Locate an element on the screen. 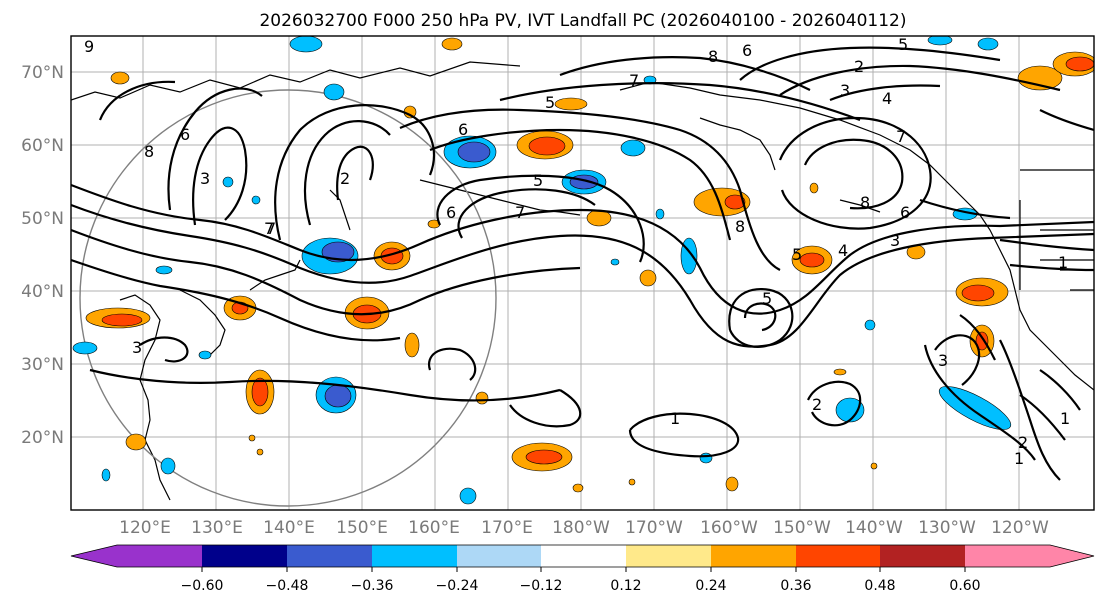 The width and height of the screenshot is (1105, 604). colorbar-outline is located at coordinates (582, 556).